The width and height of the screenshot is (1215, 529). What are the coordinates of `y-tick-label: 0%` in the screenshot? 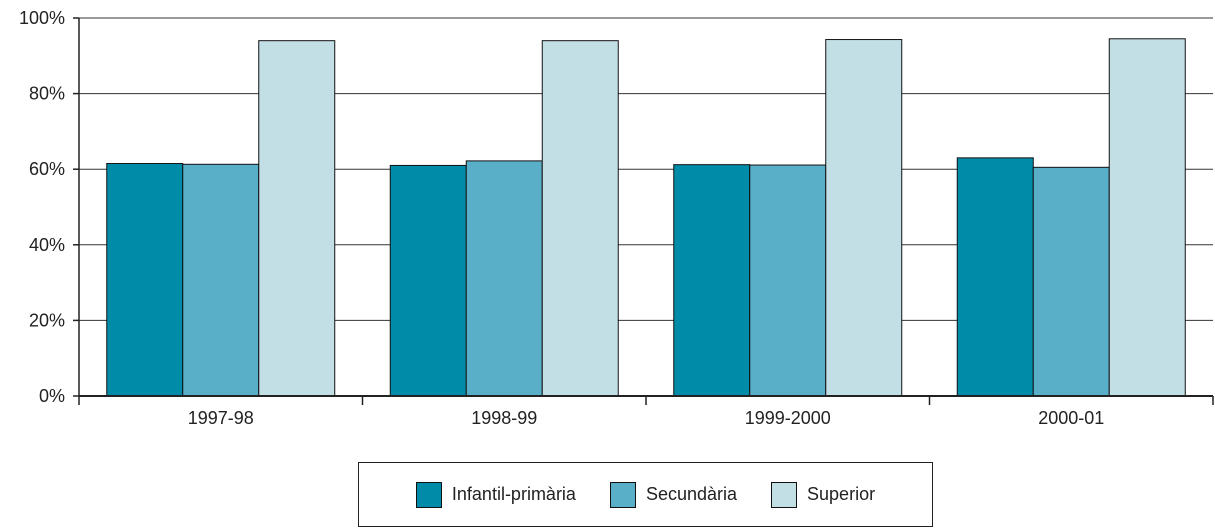 It's located at (52, 396).